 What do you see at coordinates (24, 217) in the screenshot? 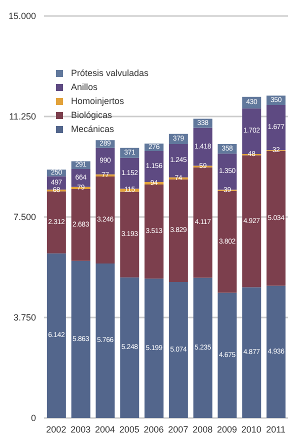
I see `y-tick-label: 7.500` at bounding box center [24, 217].